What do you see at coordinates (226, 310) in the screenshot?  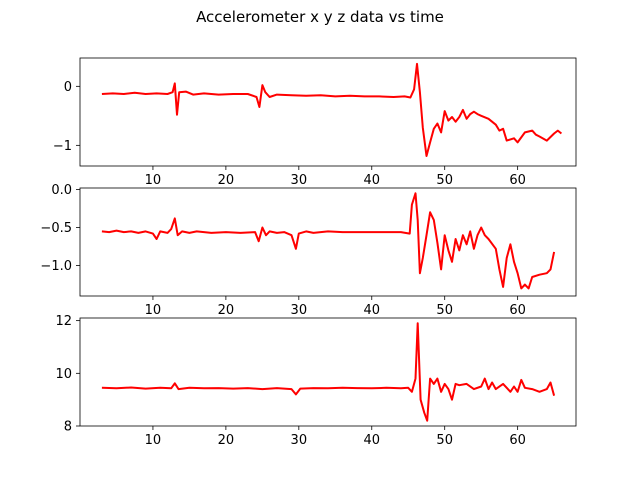 I see `x-tick-label-y: 20` at bounding box center [226, 310].